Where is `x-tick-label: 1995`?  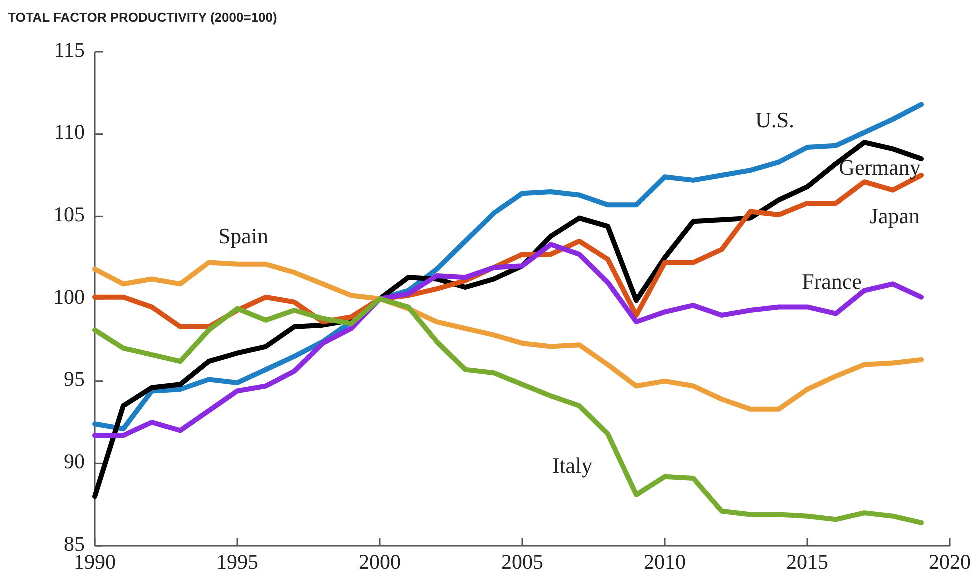
x-tick-label: 1995 is located at coordinates (237, 562).